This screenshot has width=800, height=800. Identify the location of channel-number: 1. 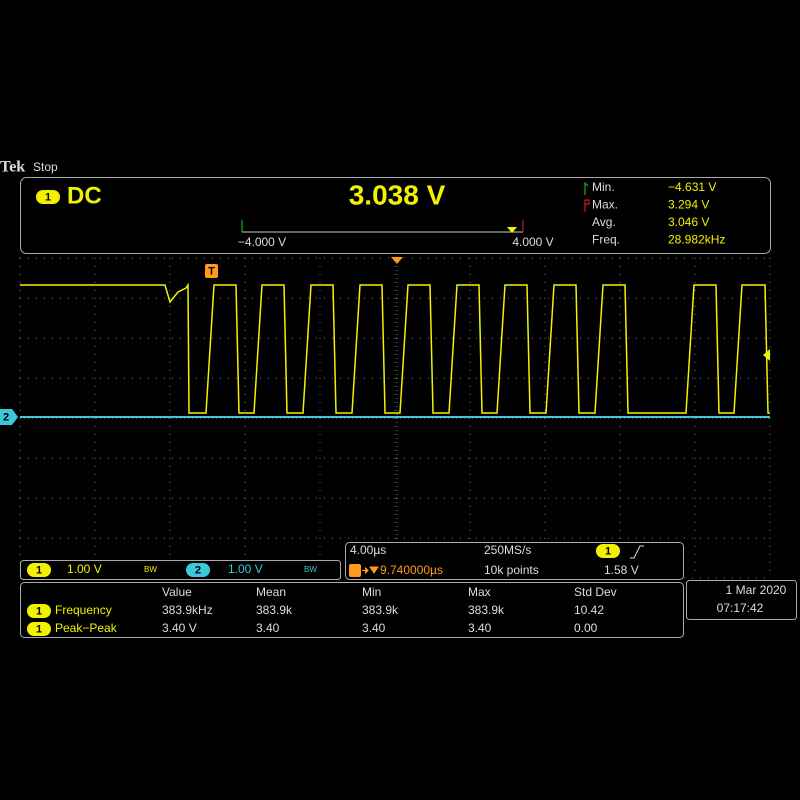
(48, 197).